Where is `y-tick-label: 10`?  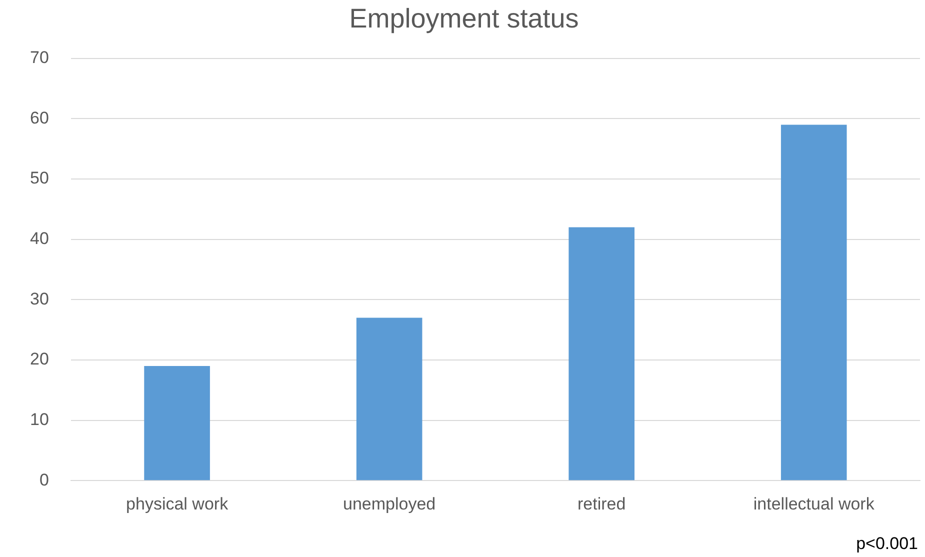 y-tick-label: 10 is located at coordinates (39, 419).